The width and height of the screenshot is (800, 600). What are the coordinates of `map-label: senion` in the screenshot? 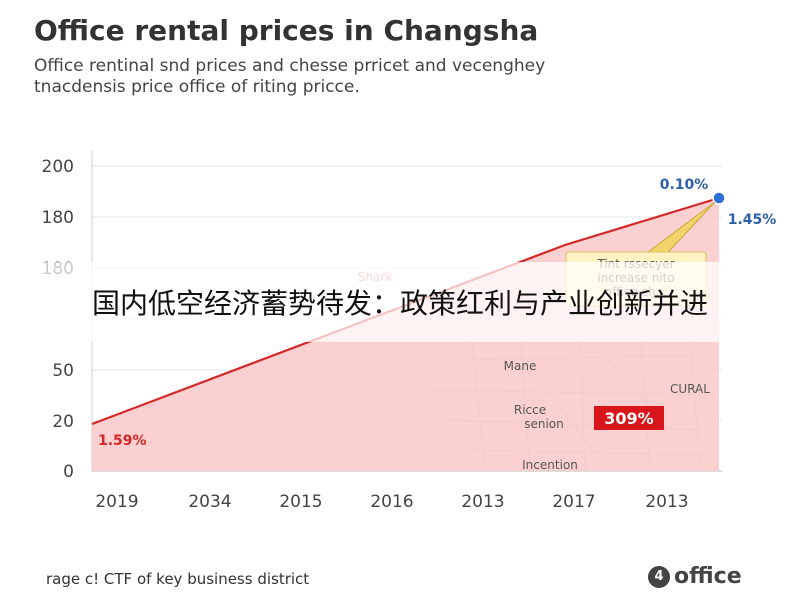 It's located at (544, 424).